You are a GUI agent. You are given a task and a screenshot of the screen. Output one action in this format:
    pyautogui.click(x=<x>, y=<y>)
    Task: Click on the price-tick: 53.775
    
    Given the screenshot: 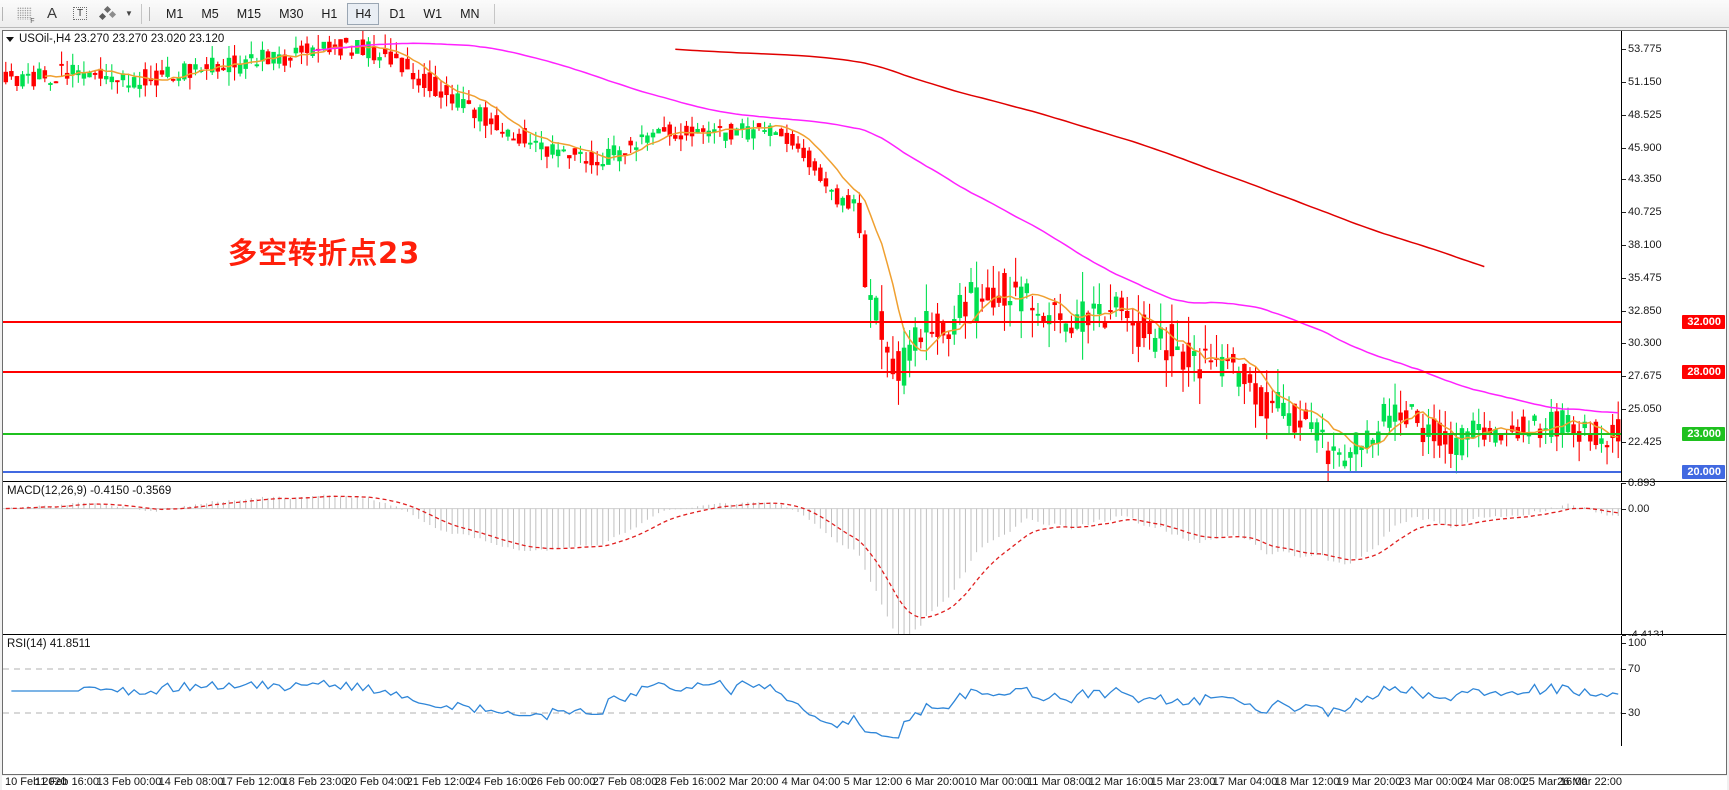 What is the action you would take?
    pyautogui.click(x=1645, y=48)
    